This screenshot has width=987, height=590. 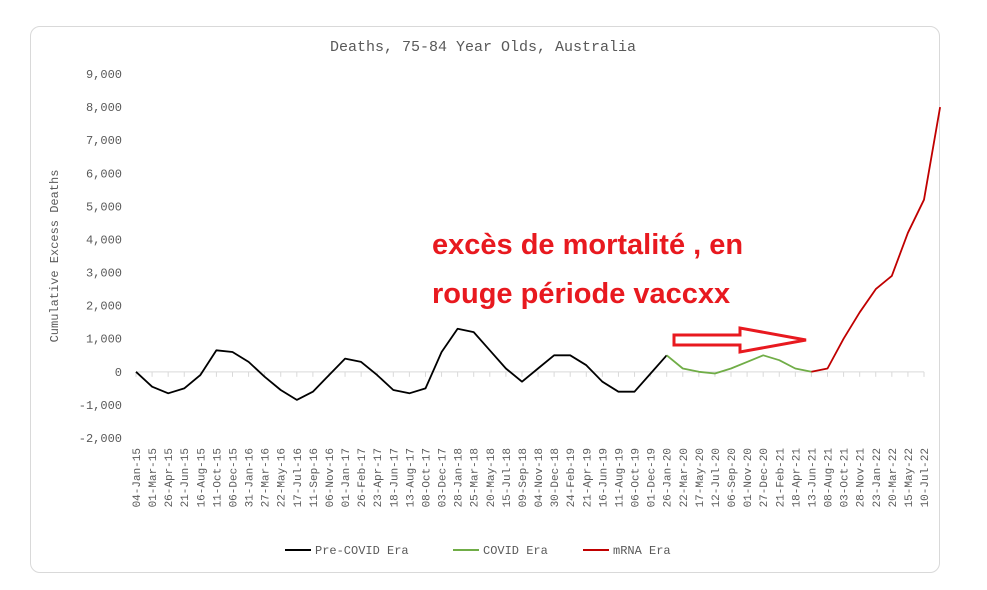 What do you see at coordinates (104, 174) in the screenshot?
I see `y-tick-label: 6,000` at bounding box center [104, 174].